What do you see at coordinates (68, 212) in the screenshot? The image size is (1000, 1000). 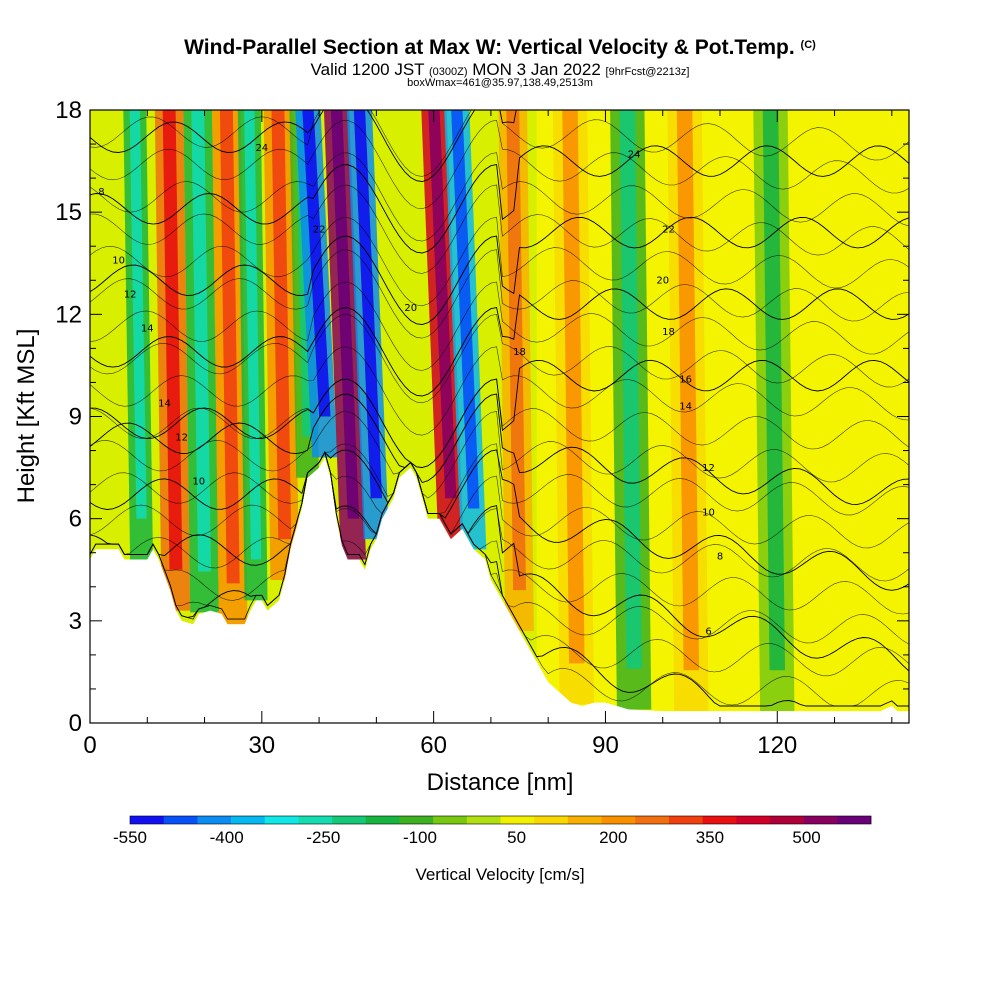 I see `y-tick-label: 15` at bounding box center [68, 212].